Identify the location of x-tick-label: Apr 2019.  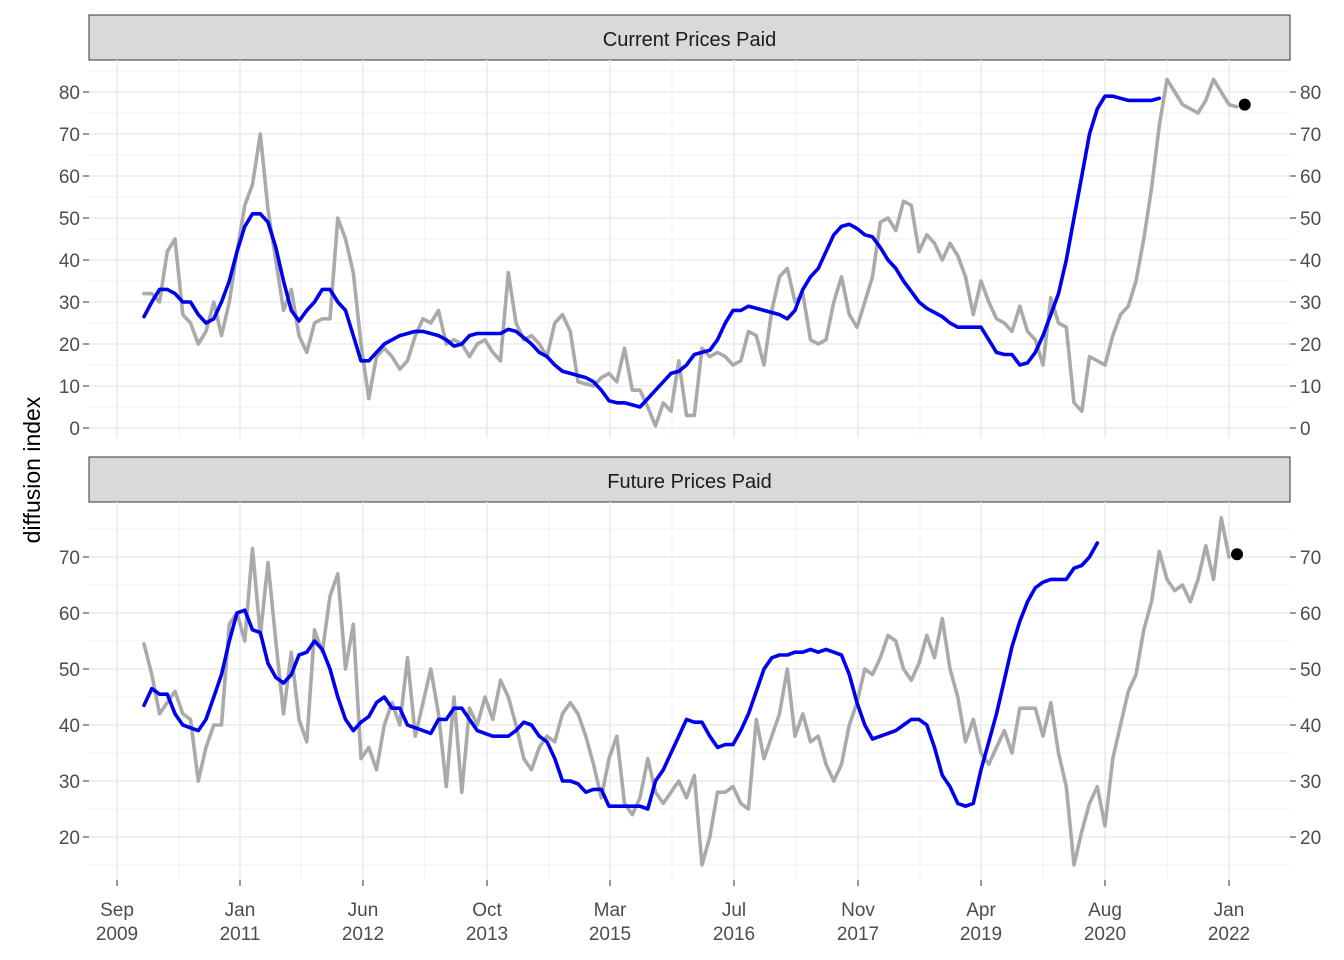
(981, 922).